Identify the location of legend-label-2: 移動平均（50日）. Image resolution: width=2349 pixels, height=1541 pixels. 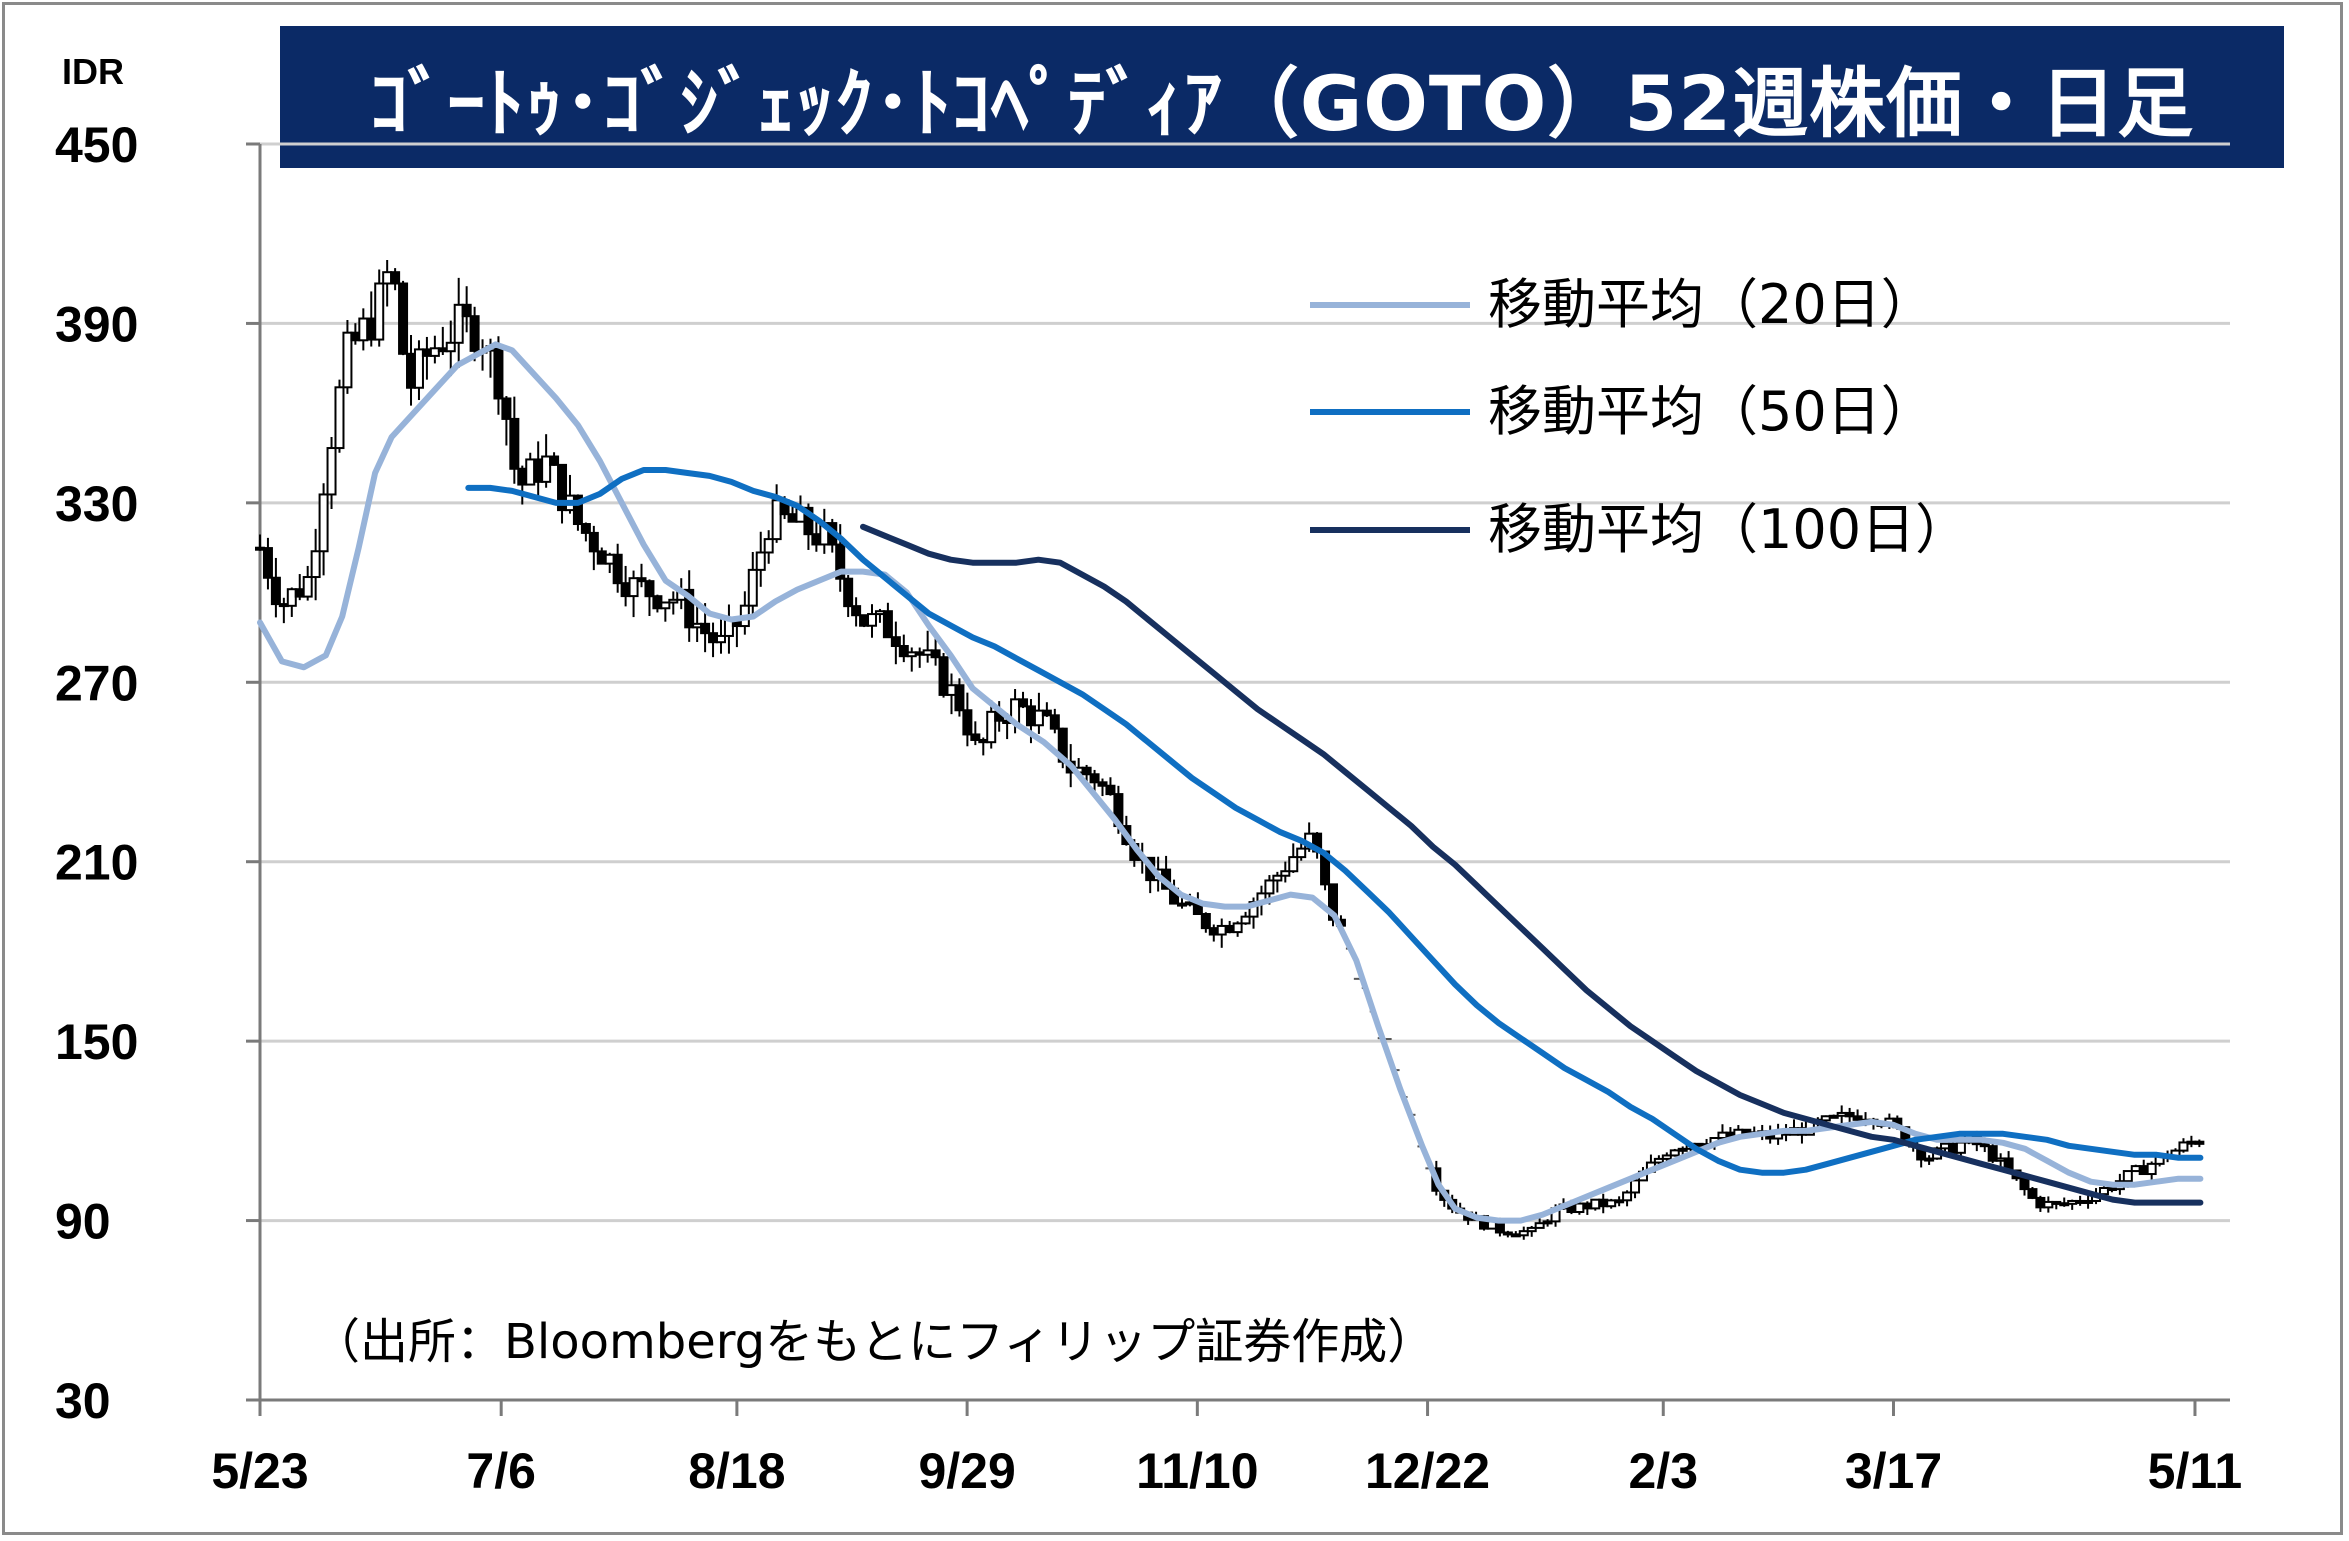
(1711, 411).